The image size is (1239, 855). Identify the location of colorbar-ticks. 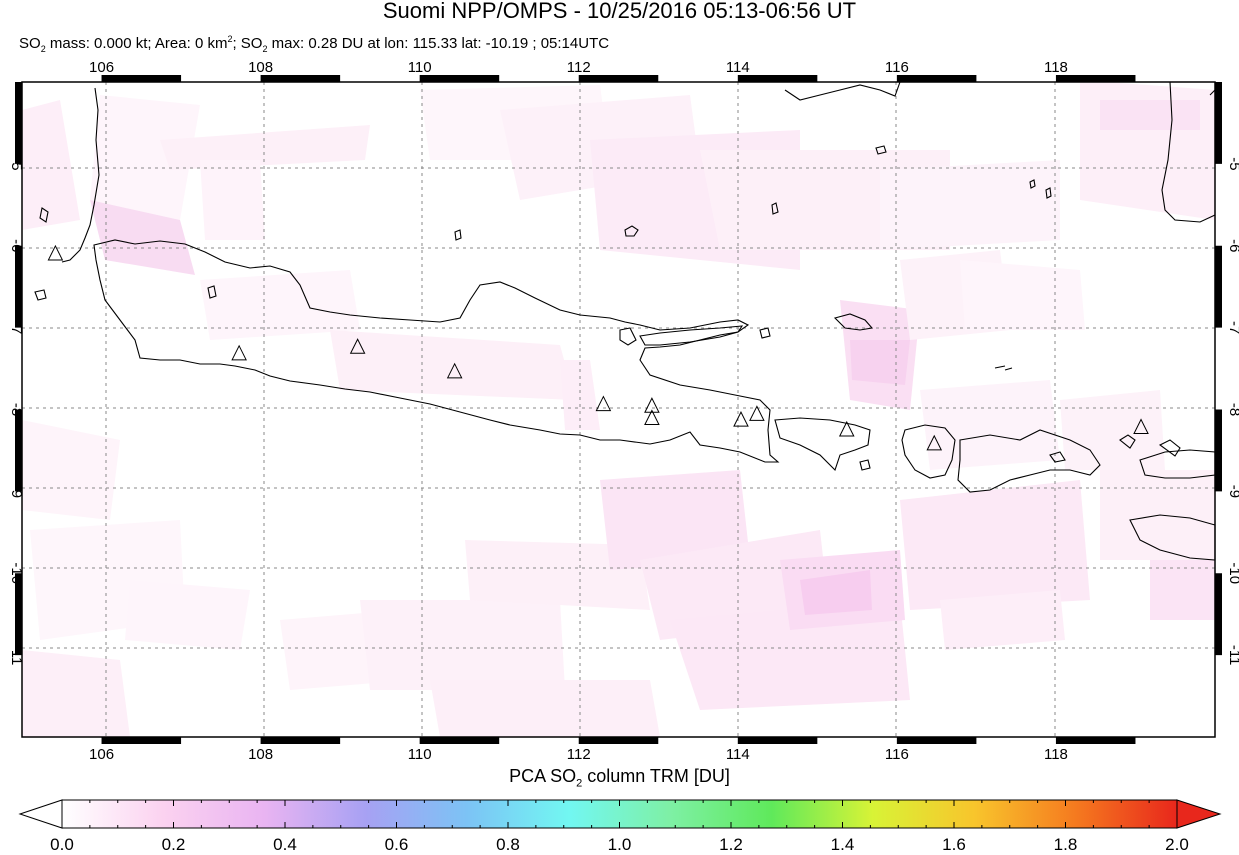
(619, 814).